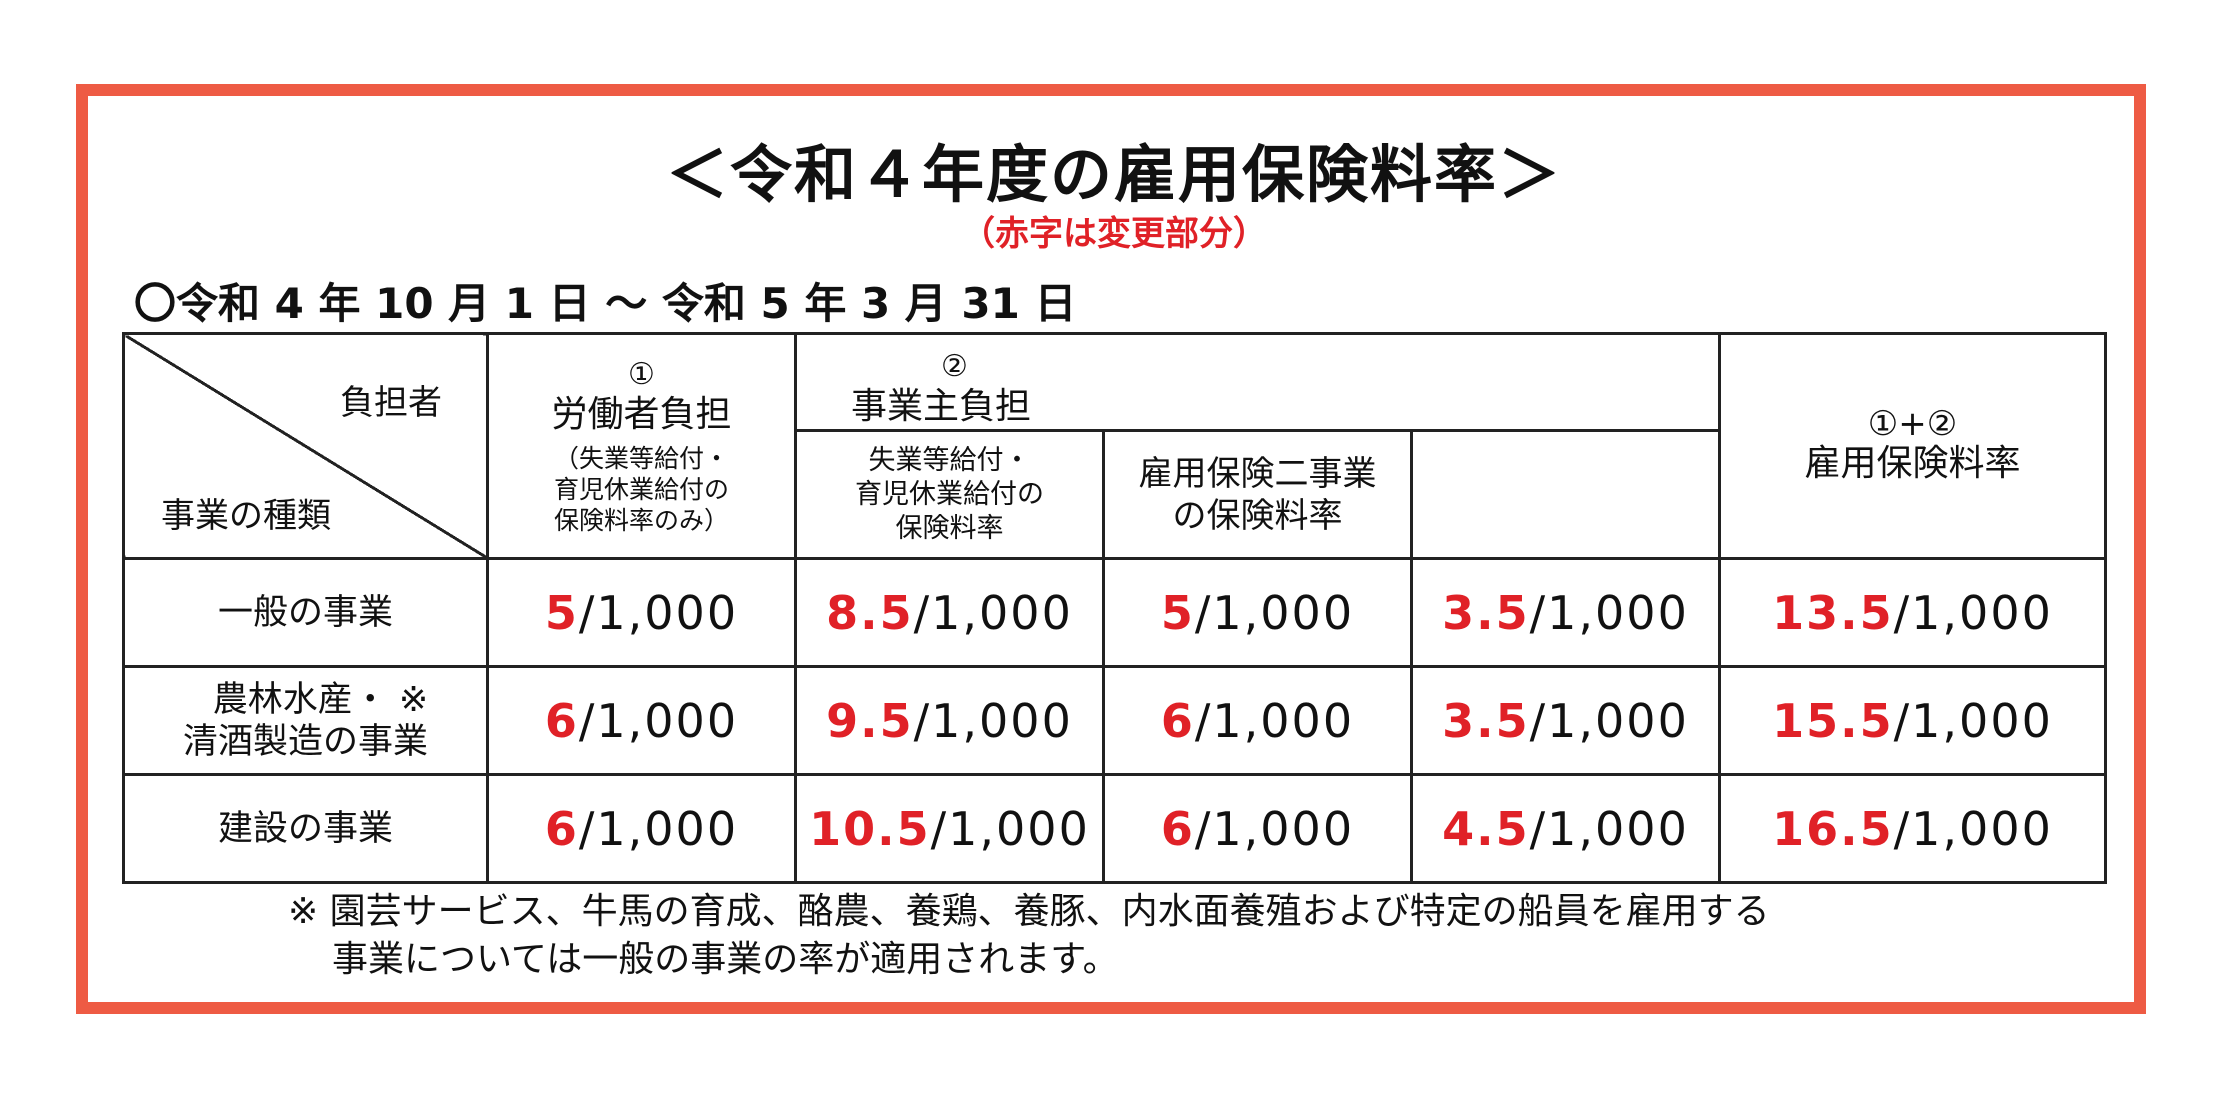 Image resolution: width=2228 pixels, height=1110 pixels. What do you see at coordinates (941, 406) in the screenshot?
I see `header-employer-label: 事業主負担` at bounding box center [941, 406].